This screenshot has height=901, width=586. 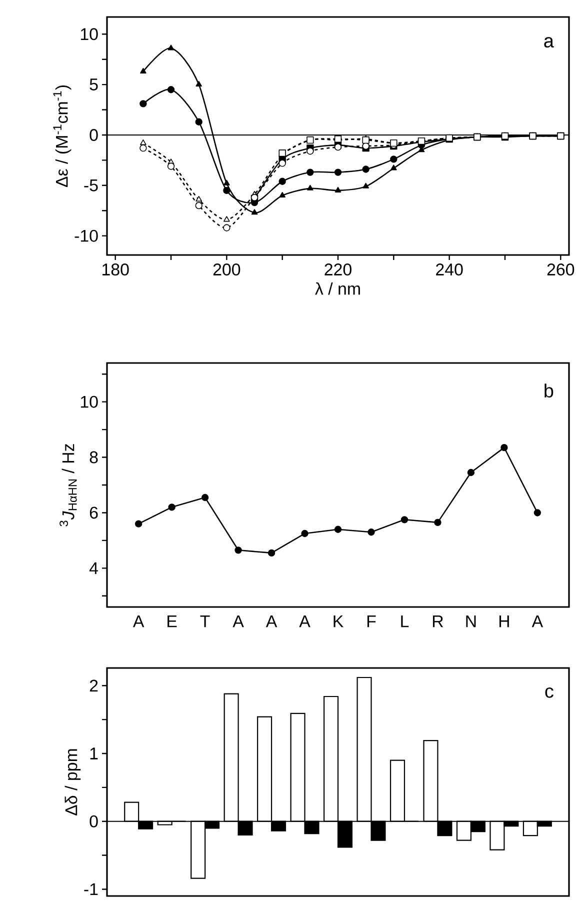 I want to click on x-tick-label: F, so click(x=371, y=621).